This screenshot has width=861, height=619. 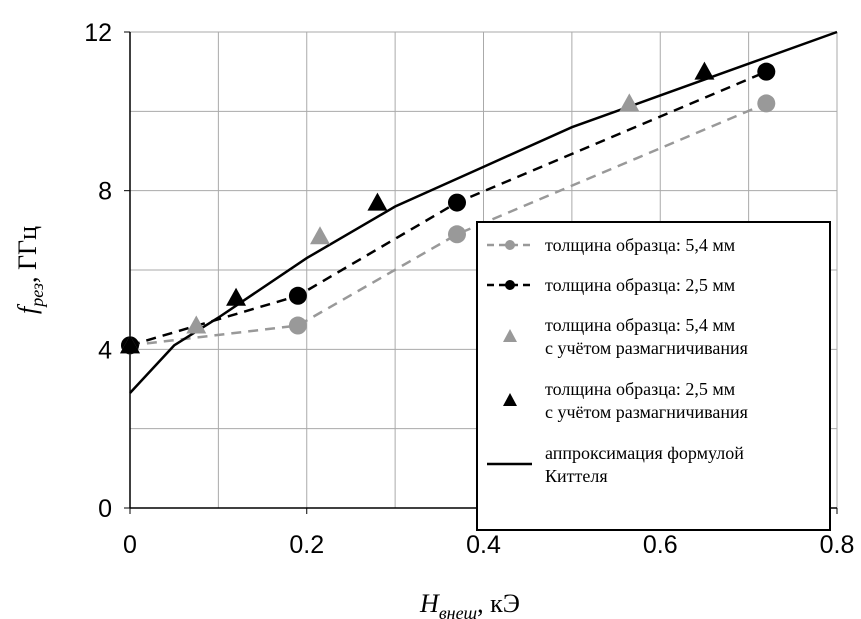 I want to click on x-tick-label: 0.2, so click(x=306, y=545).